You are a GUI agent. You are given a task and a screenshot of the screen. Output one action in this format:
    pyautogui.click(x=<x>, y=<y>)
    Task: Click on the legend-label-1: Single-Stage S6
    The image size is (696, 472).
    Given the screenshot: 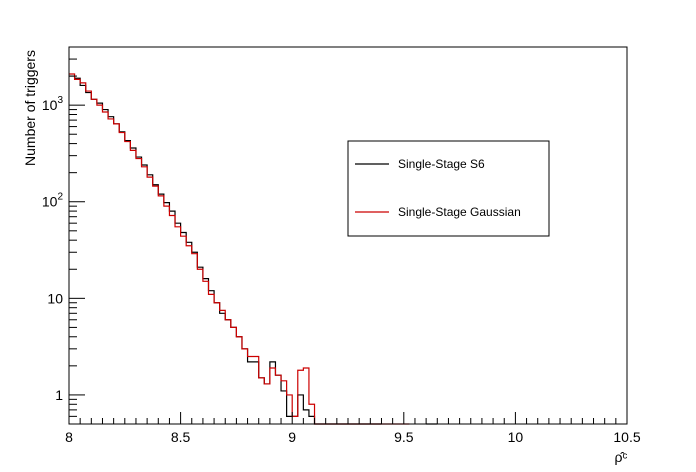 What is the action you would take?
    pyautogui.click(x=441, y=164)
    